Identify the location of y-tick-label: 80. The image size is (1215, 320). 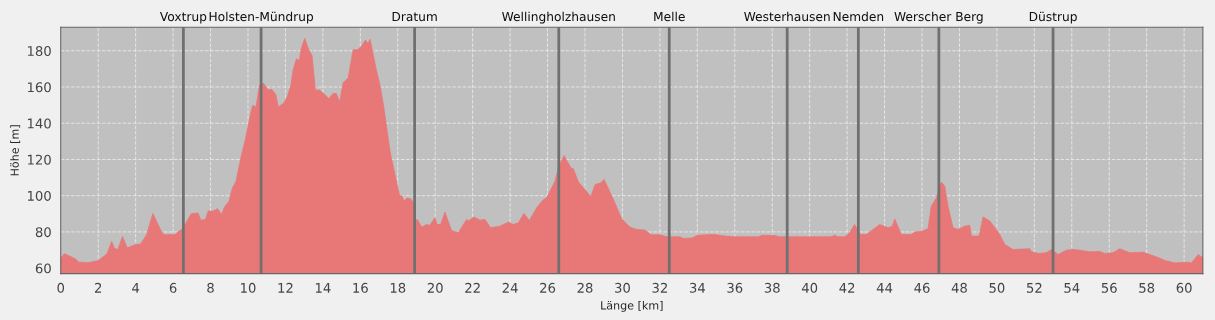
(43, 232).